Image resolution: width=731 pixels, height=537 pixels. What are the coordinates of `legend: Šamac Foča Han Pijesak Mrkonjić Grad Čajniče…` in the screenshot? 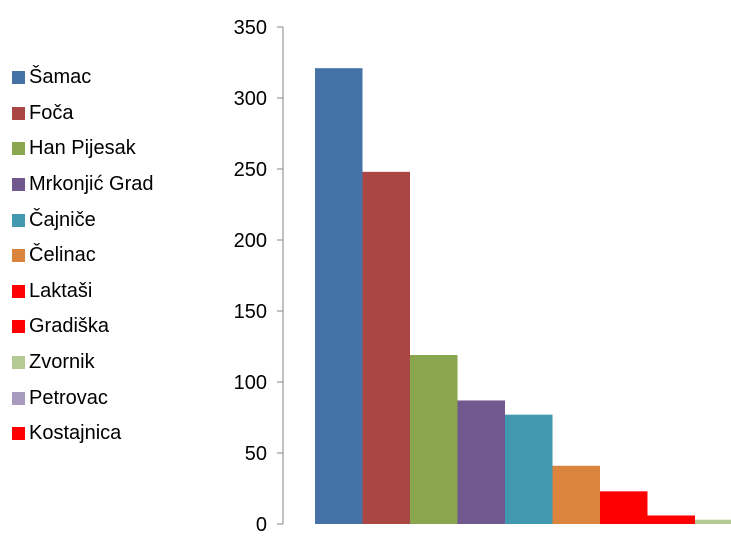 It's located at (82, 256).